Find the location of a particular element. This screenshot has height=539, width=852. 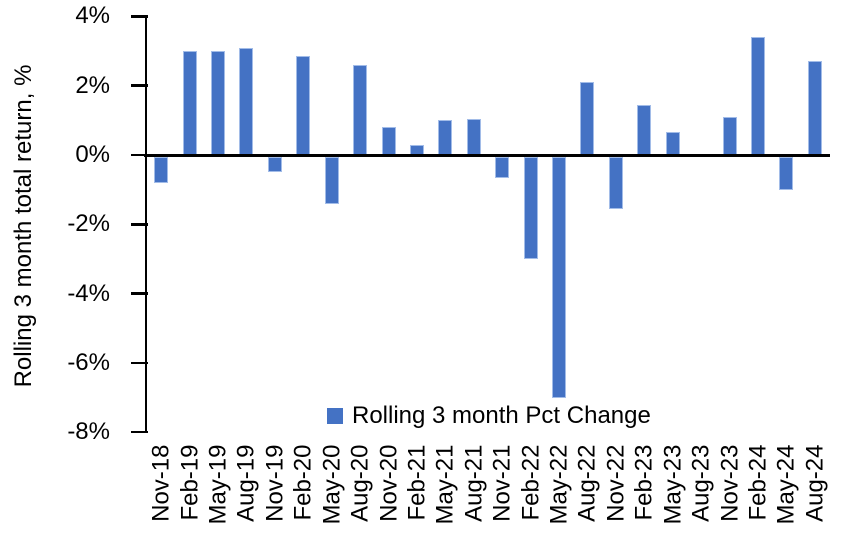

x-axis-label: May-20 is located at coordinates (332, 484).